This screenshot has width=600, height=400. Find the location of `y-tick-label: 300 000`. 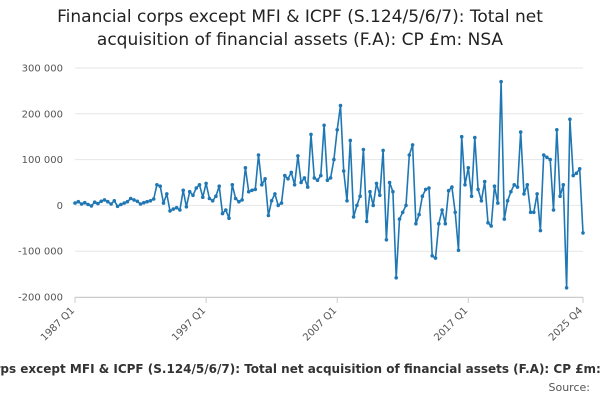

y-tick-label: 300 000 is located at coordinates (42, 69).